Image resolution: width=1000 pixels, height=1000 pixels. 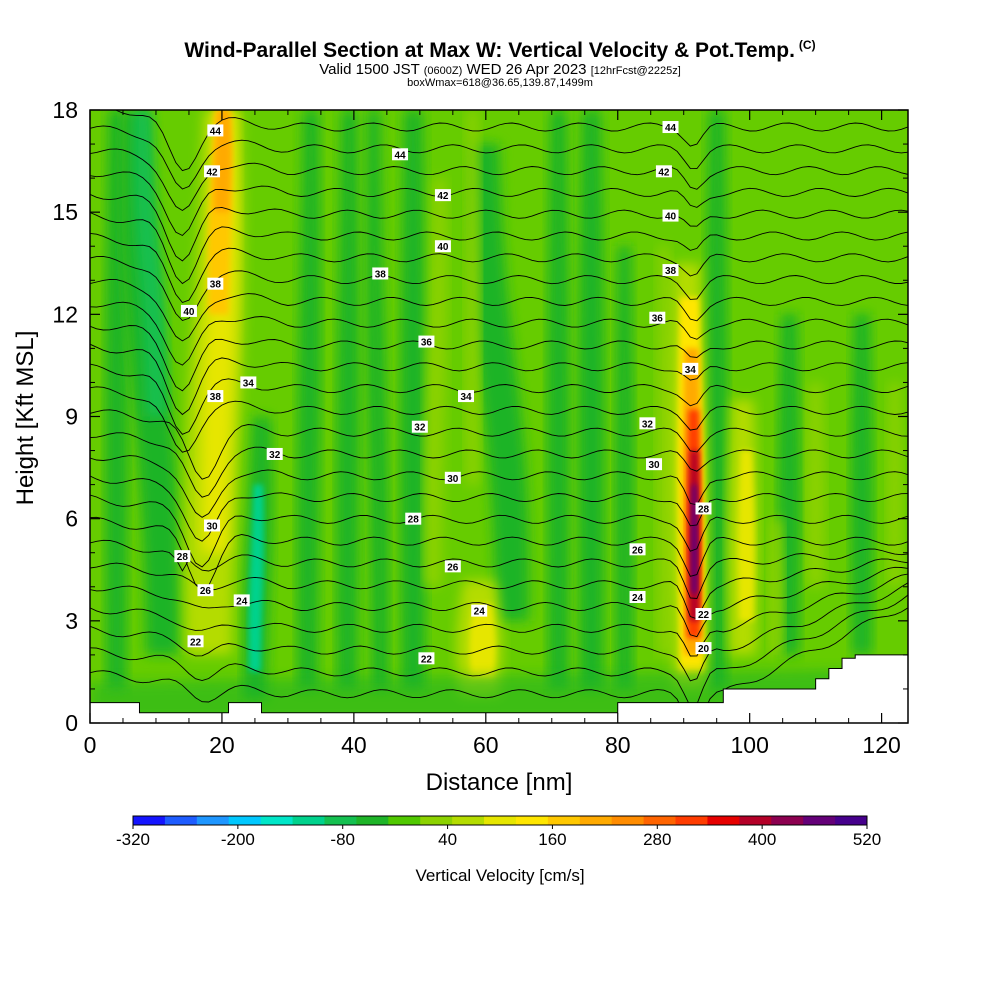 What do you see at coordinates (867, 839) in the screenshot?
I see `colorbar-tick-label: 520` at bounding box center [867, 839].